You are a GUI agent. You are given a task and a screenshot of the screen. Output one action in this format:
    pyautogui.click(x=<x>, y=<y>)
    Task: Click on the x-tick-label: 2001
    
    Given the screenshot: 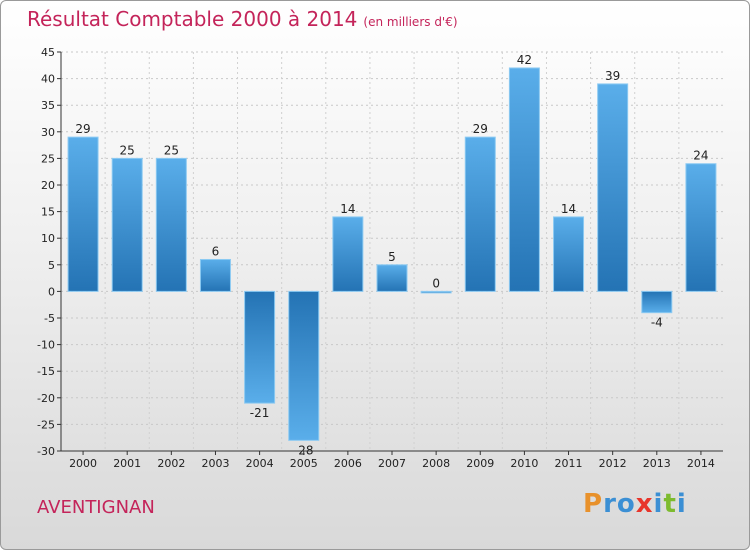 What is the action you would take?
    pyautogui.click(x=127, y=463)
    